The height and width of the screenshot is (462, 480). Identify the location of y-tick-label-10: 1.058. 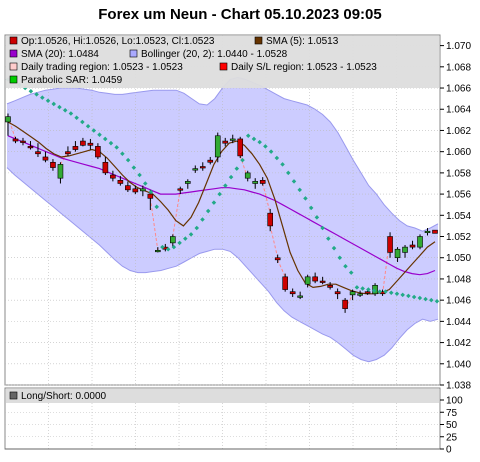
(458, 173).